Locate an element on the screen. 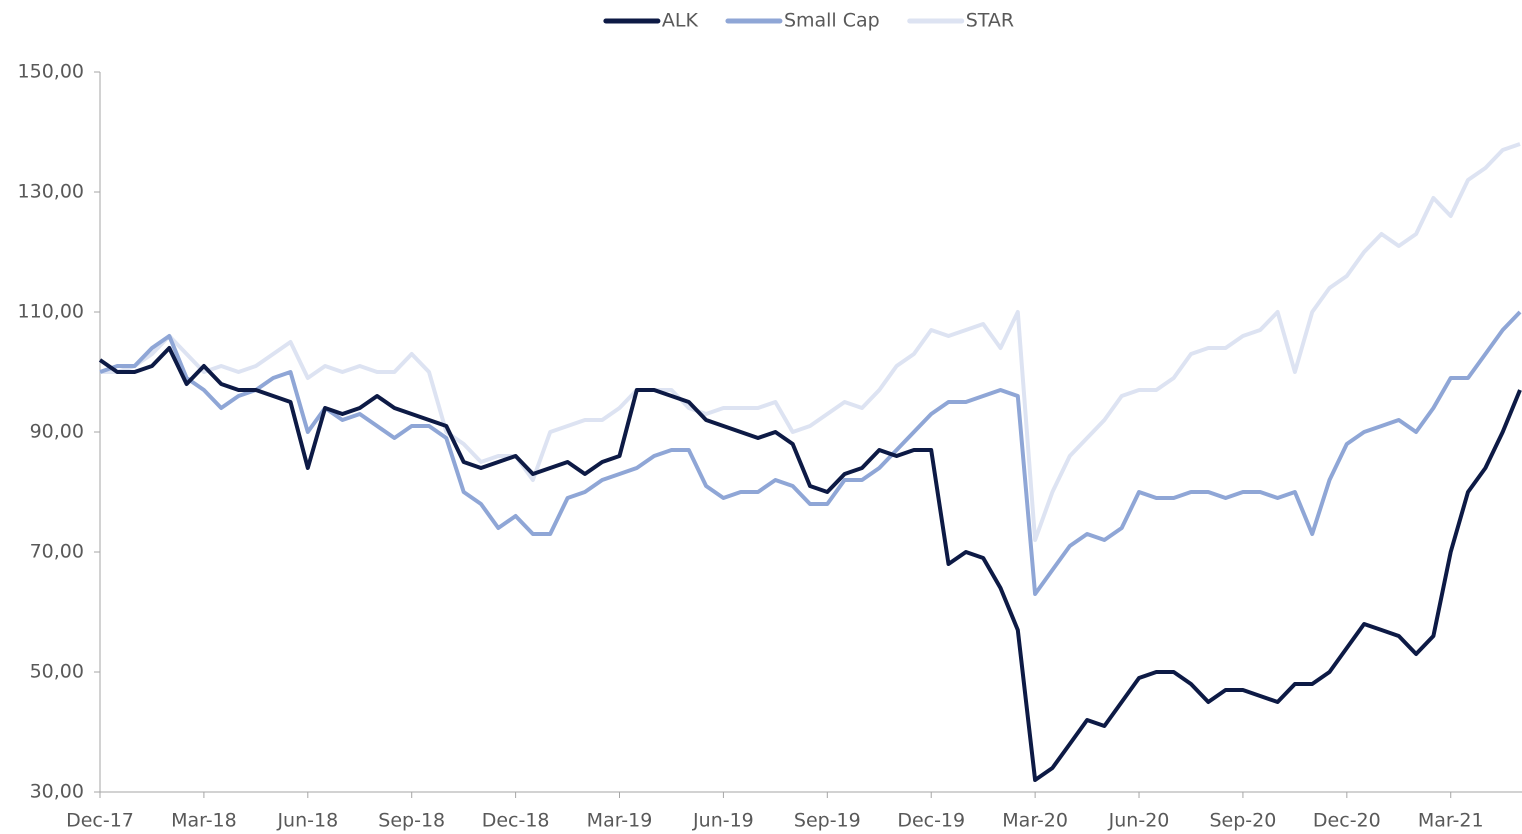  x-tick-label: Sep-18 is located at coordinates (411, 821).